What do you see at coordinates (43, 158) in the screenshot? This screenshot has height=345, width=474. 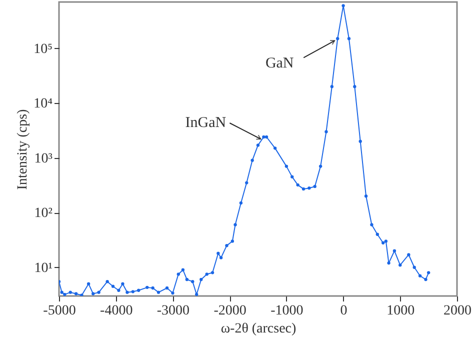 I see `y-tick-label: 10³` at bounding box center [43, 158].